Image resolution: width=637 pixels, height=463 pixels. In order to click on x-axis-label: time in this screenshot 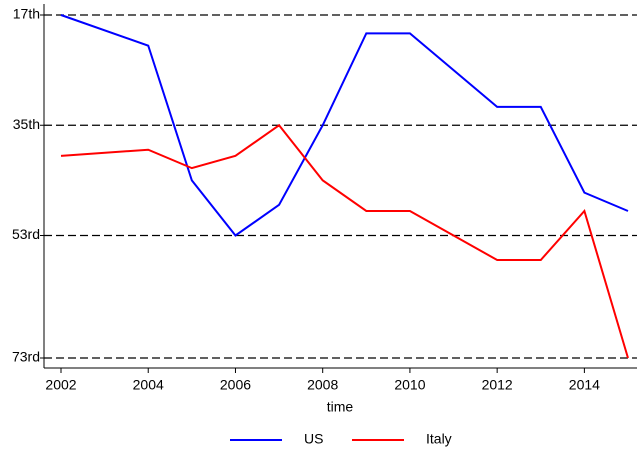, I will do `click(340, 407)`.